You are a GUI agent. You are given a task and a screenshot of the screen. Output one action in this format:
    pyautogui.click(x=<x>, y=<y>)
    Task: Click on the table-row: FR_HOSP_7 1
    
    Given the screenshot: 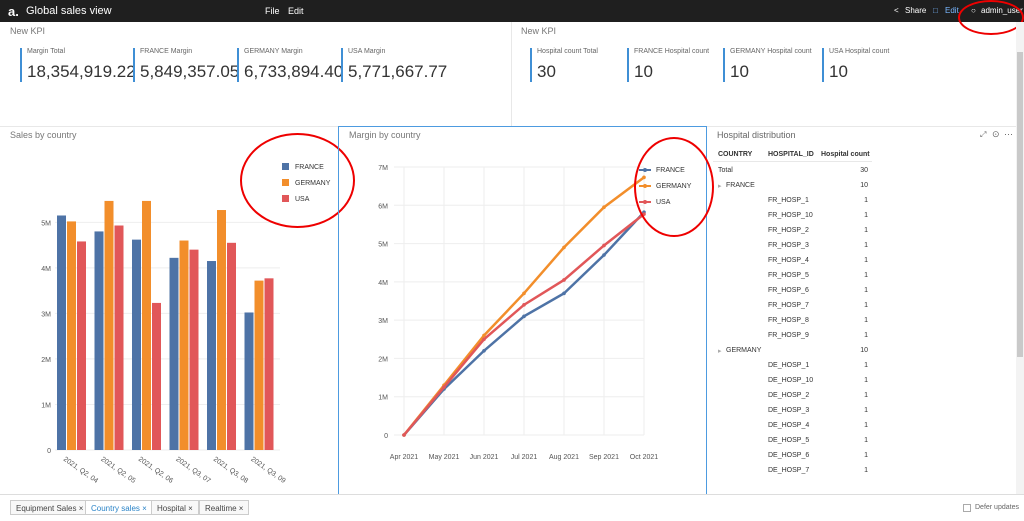 What is the action you would take?
    pyautogui.click(x=792, y=305)
    